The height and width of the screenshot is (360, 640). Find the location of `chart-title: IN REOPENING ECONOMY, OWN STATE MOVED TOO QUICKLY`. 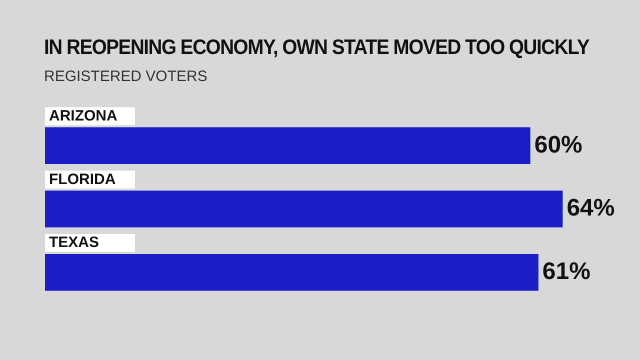

chart-title: IN REOPENING ECONOMY, OWN STATE MOVED TOO QUICKLY is located at coordinates (317, 48).